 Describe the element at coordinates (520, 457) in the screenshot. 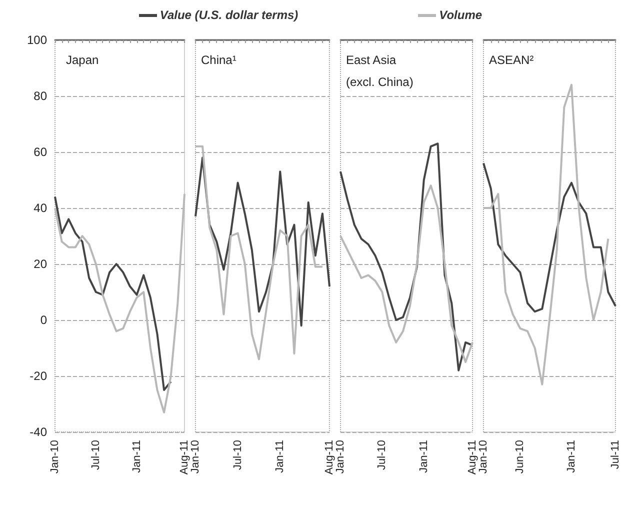

I see `x-tick-label: Jun-10` at that location.